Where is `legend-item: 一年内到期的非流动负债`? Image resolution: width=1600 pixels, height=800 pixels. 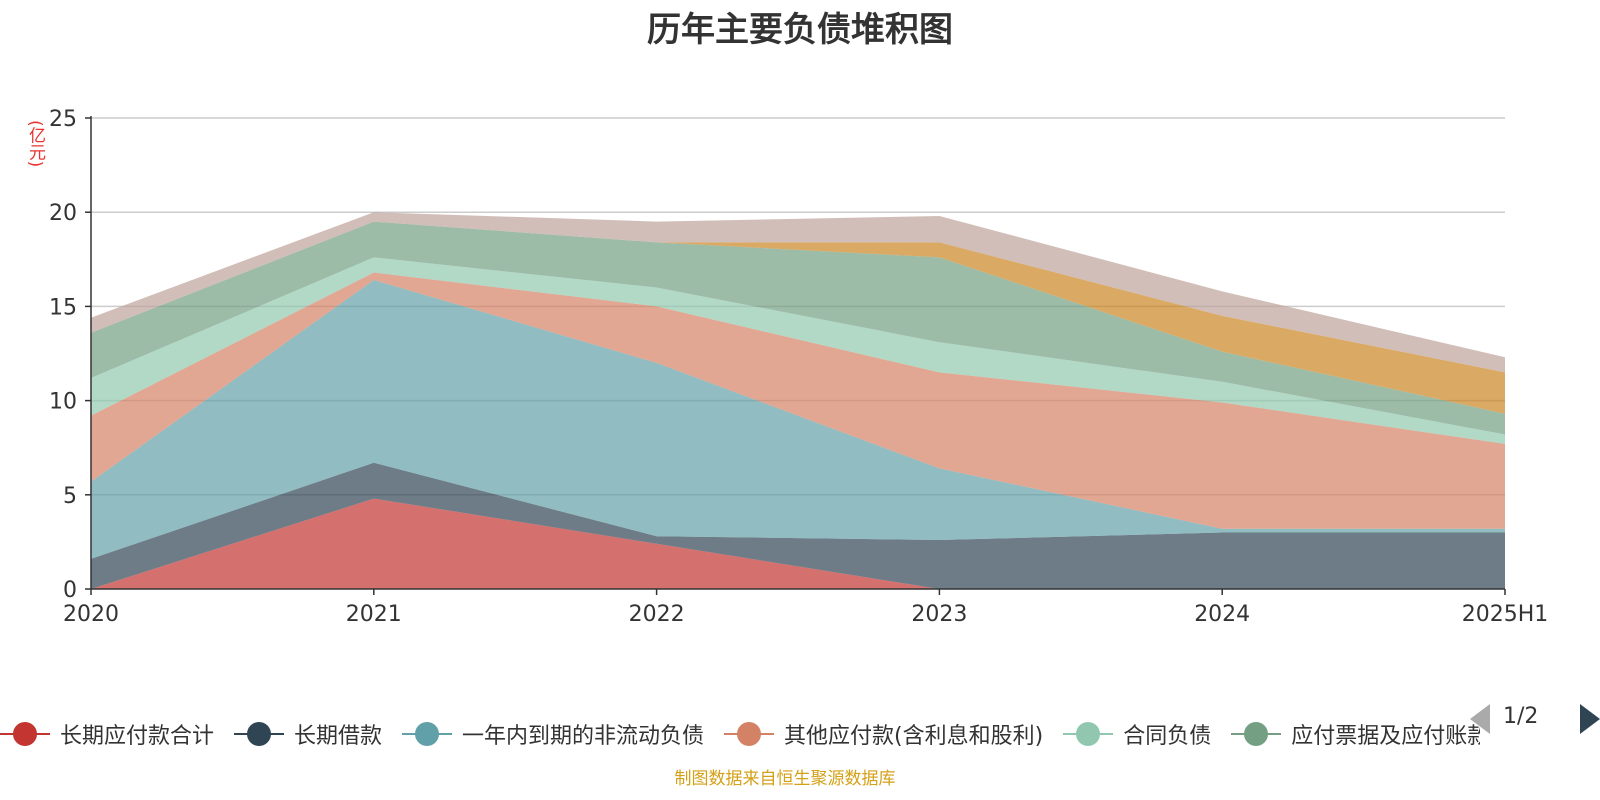 legend-item: 一年内到期的非流动负债 is located at coordinates (553, 734).